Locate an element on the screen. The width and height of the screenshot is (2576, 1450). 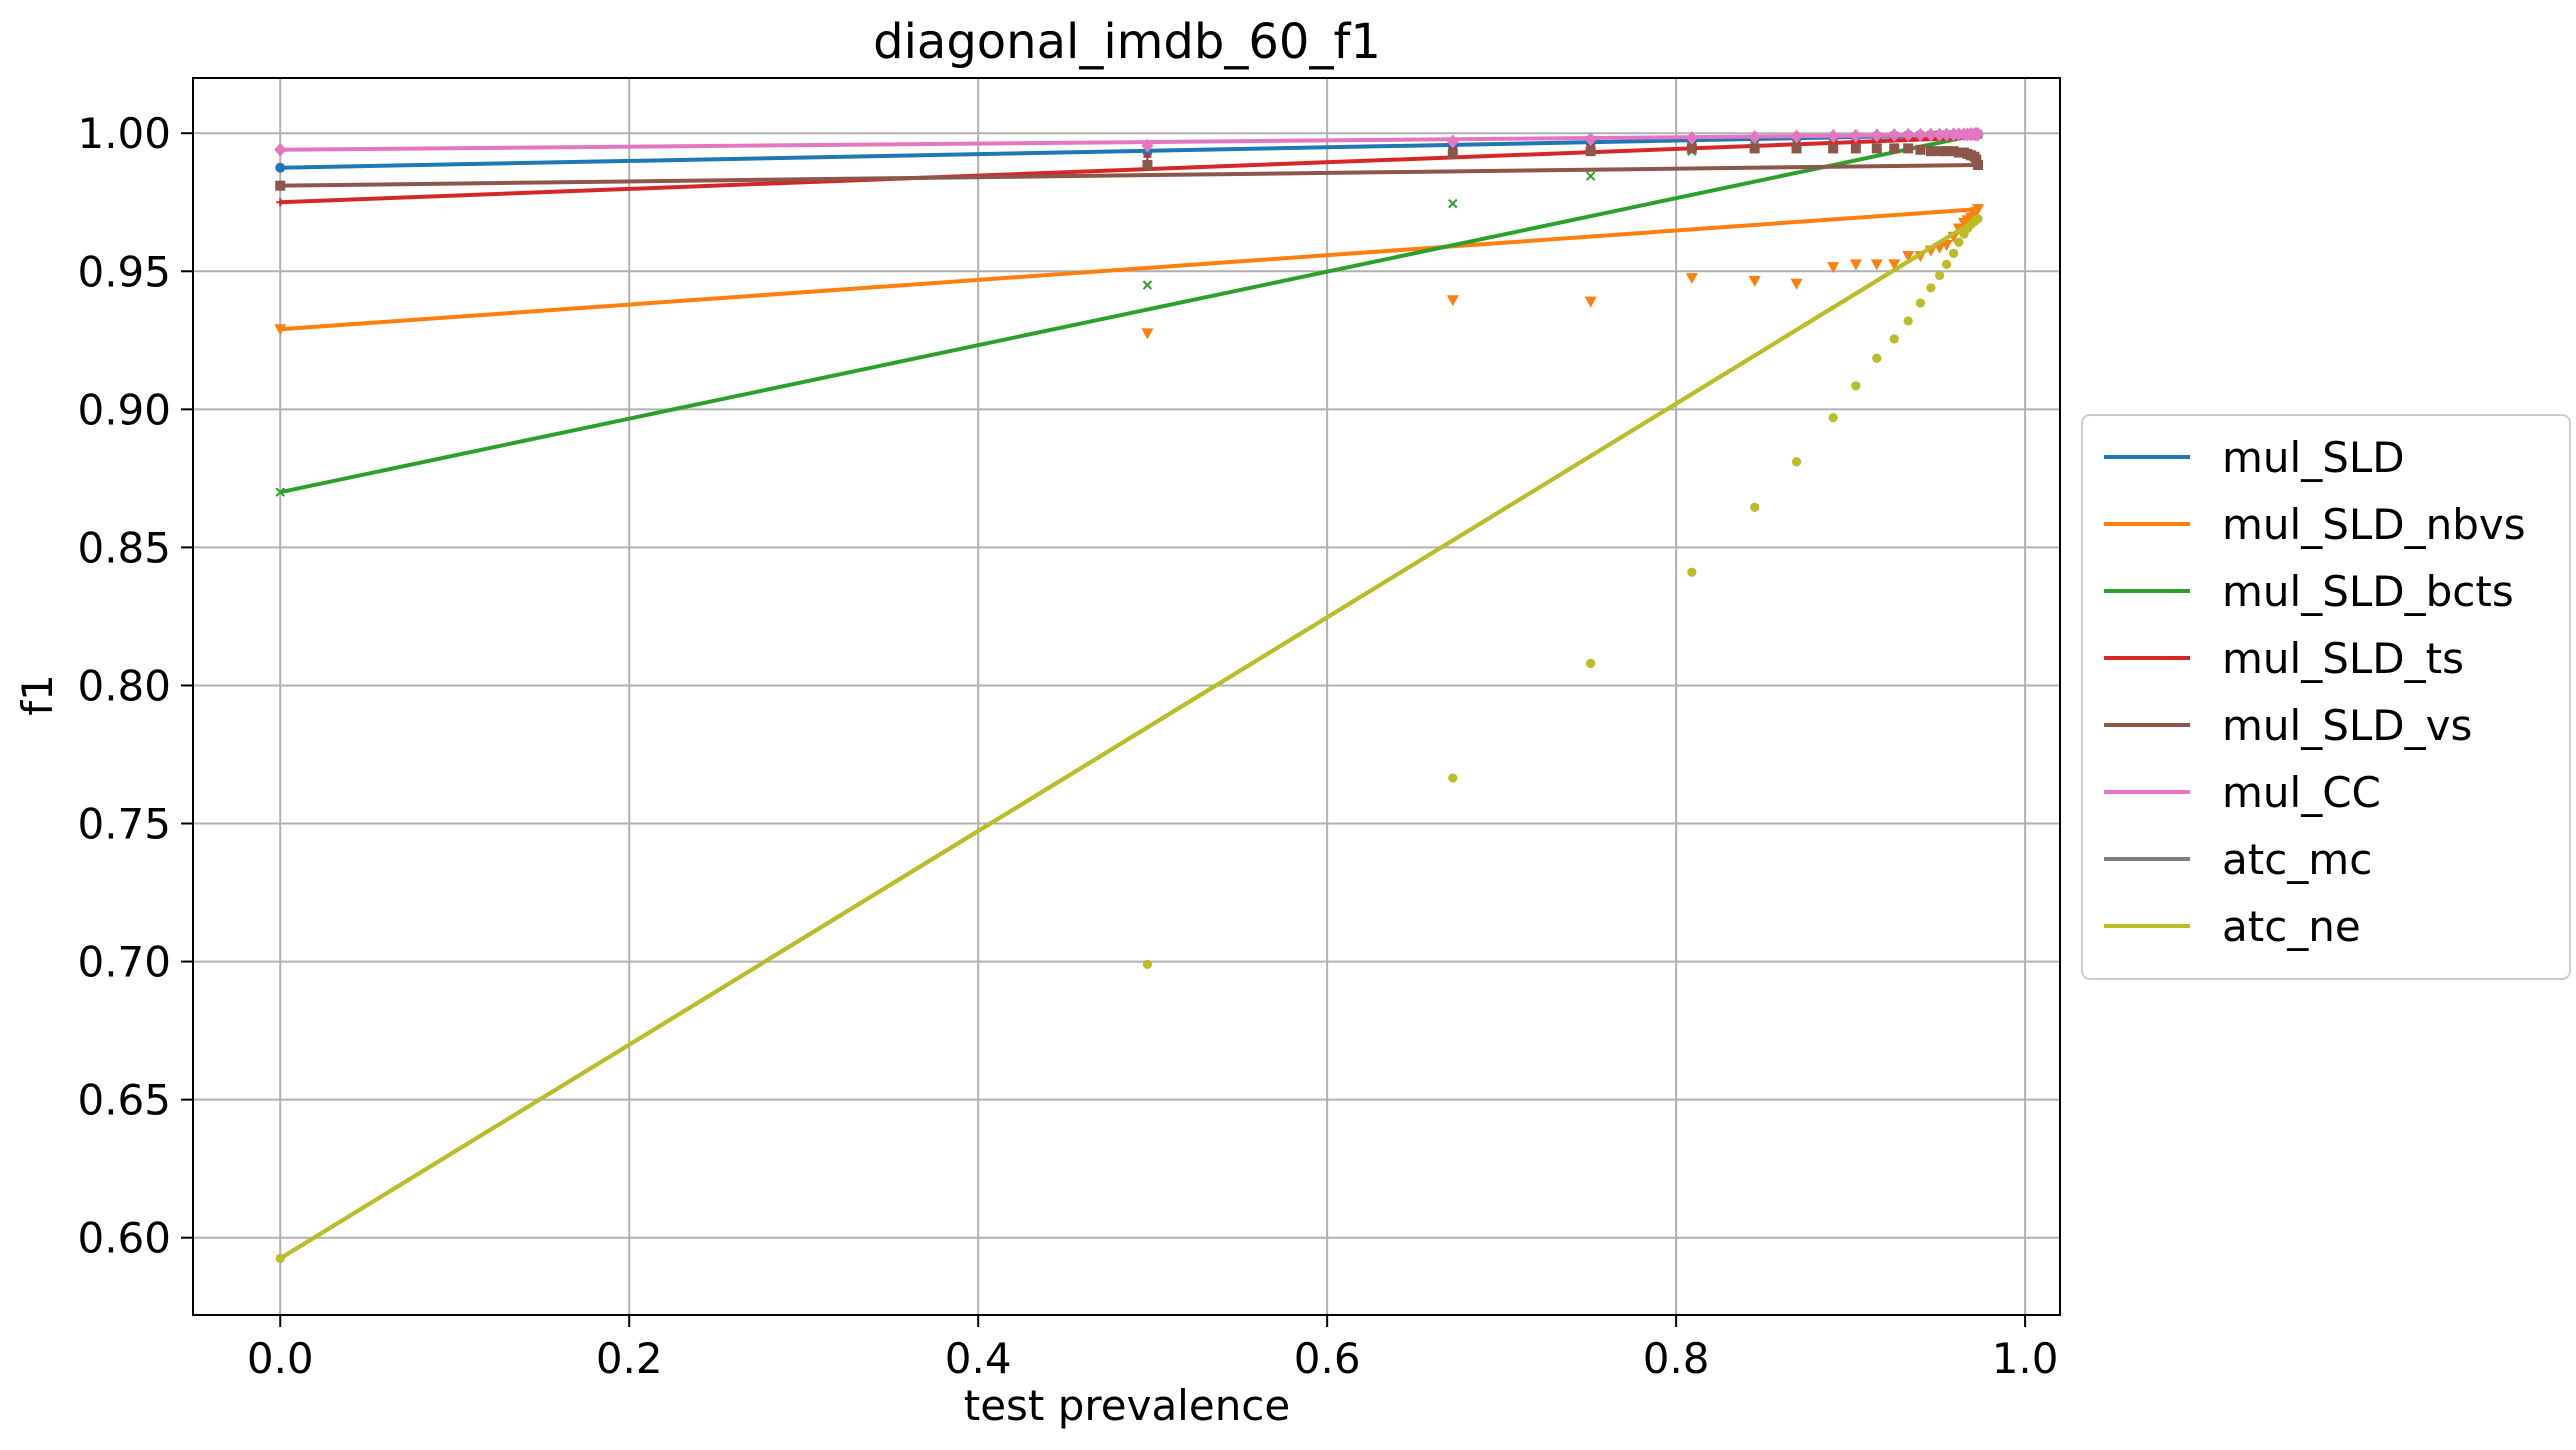
y-tick-label: 0.70 is located at coordinates (124, 962).